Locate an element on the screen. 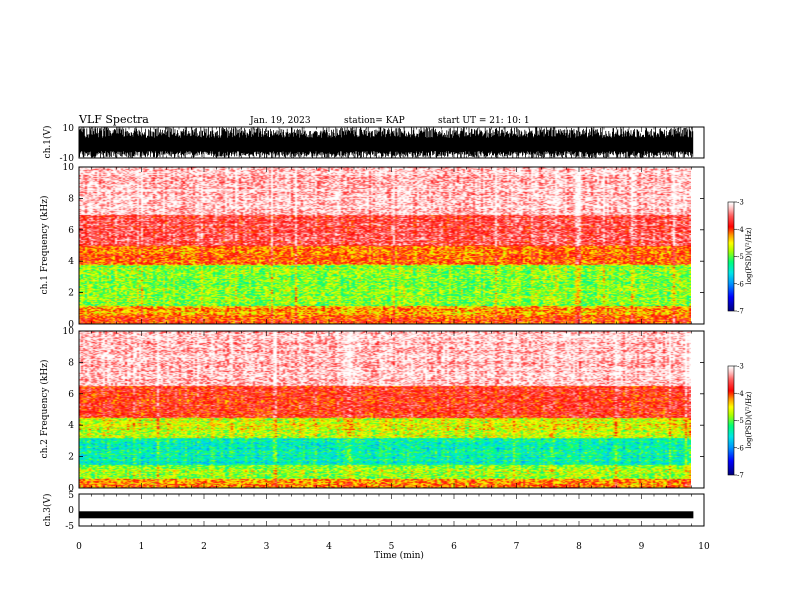 The height and width of the screenshot is (612, 792). ch1-colorbar is located at coordinates (731, 256).